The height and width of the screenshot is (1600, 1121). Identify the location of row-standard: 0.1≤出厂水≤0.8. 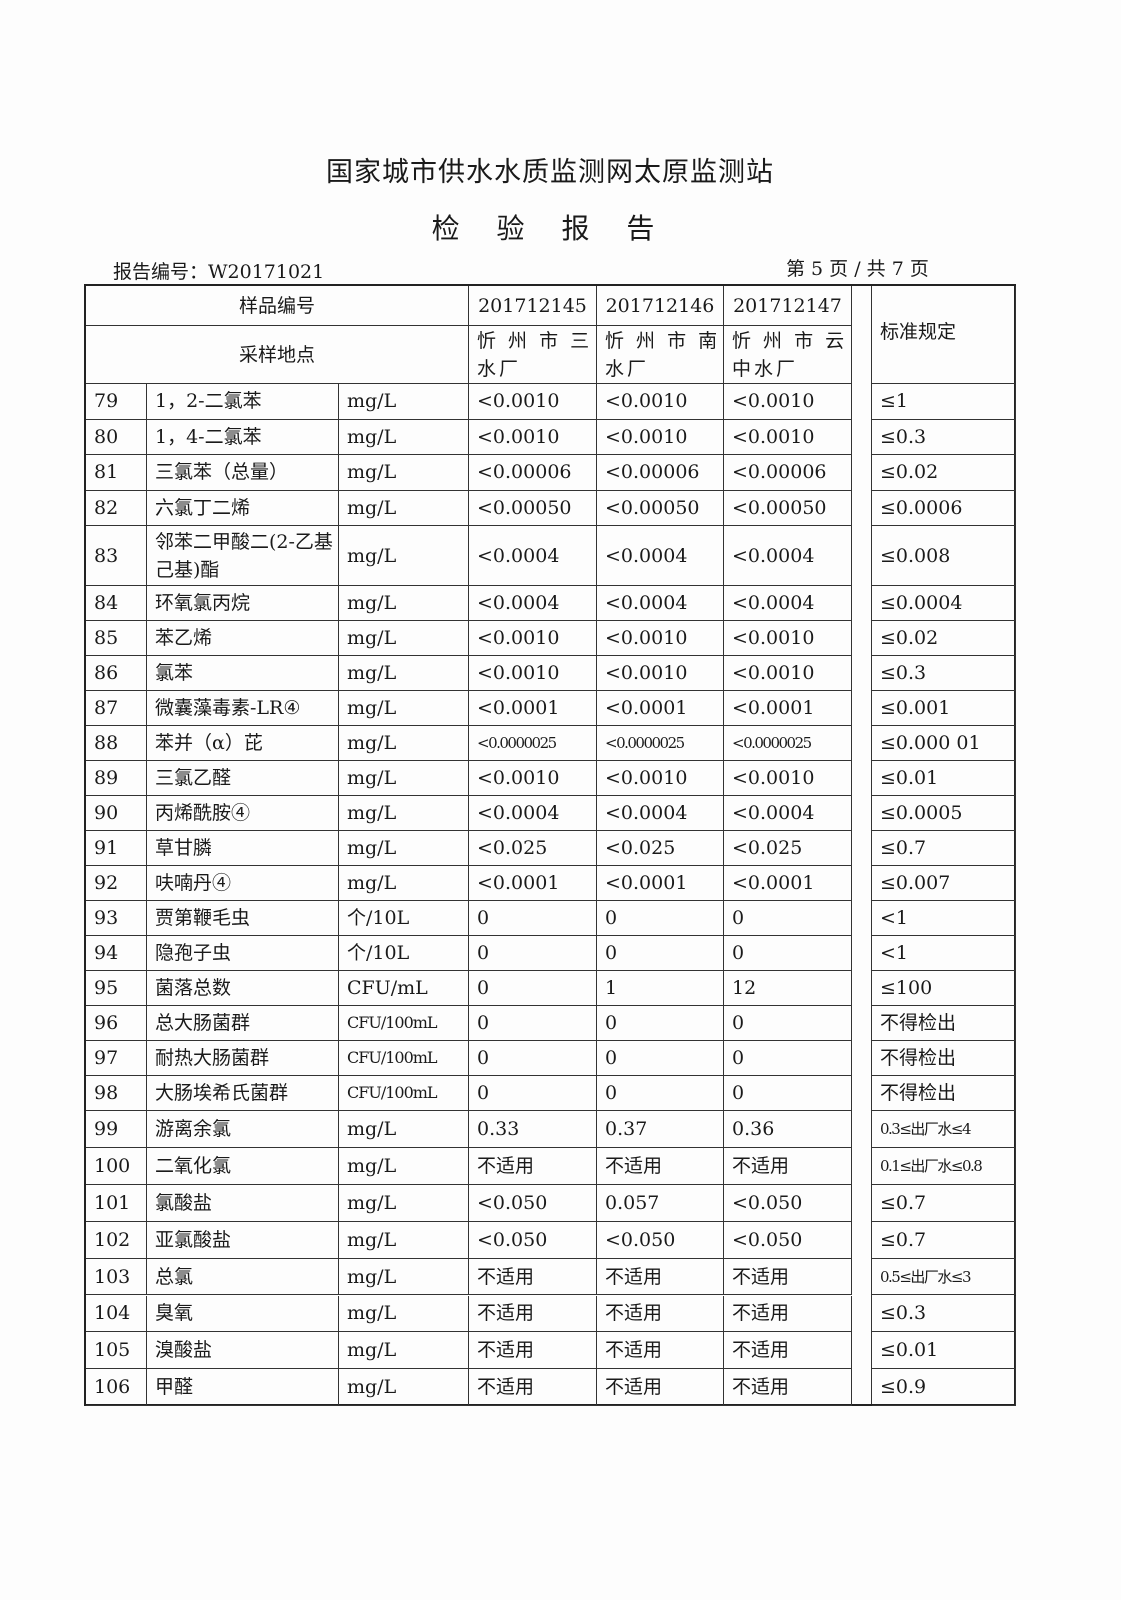
(944, 1166).